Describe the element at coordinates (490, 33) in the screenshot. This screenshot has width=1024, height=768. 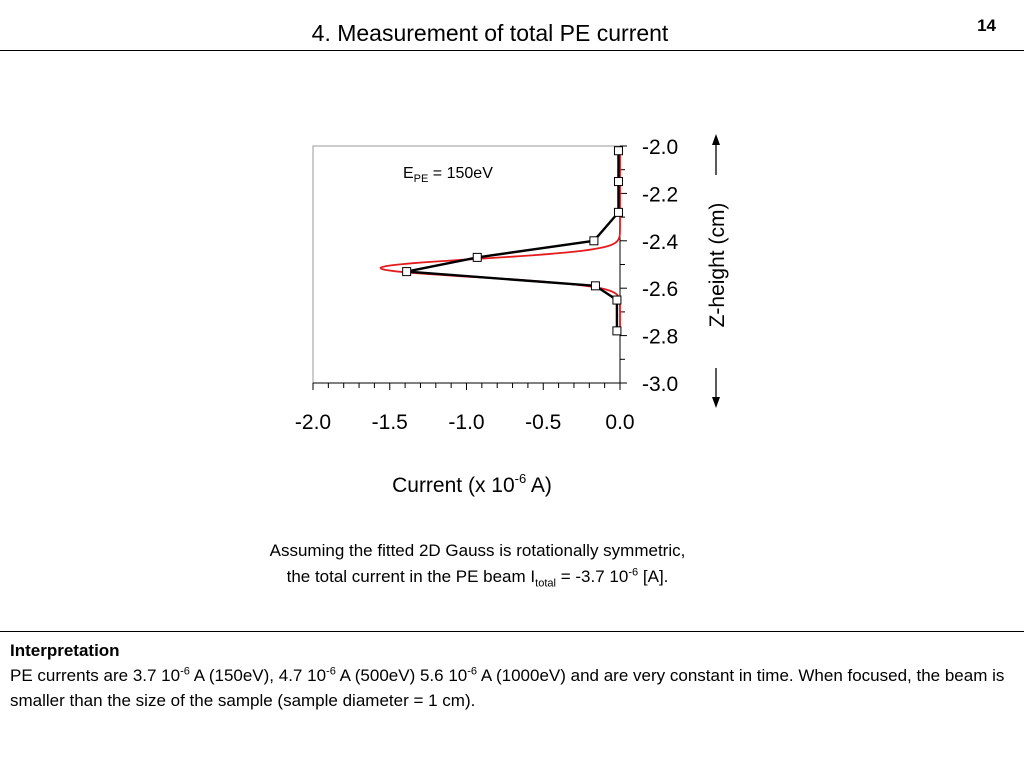
I see `slide-title: 4. Measurement of total PE current` at that location.